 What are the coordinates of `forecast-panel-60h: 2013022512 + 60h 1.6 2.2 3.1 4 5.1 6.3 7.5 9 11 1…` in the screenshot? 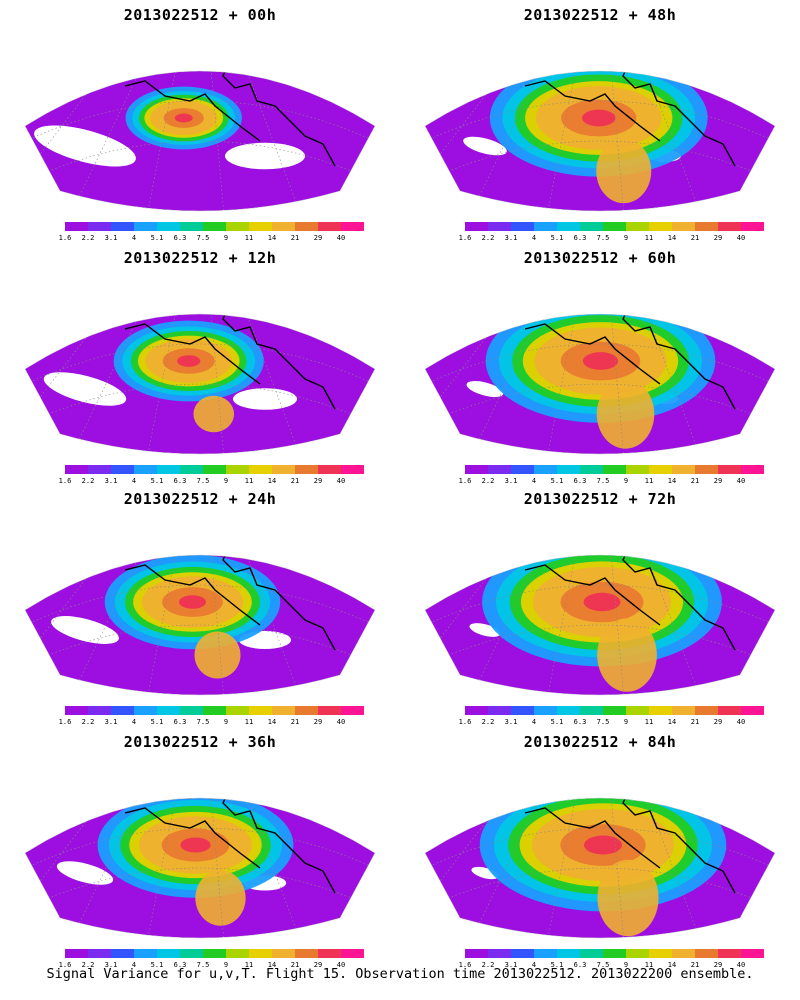 It's located at (600, 364).